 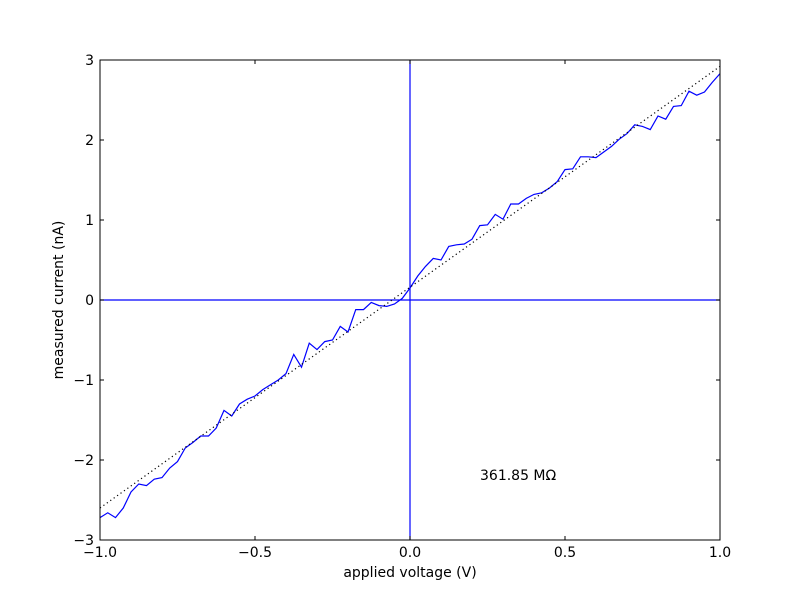 What do you see at coordinates (89, 221) in the screenshot?
I see `y-tick-label: 1` at bounding box center [89, 221].